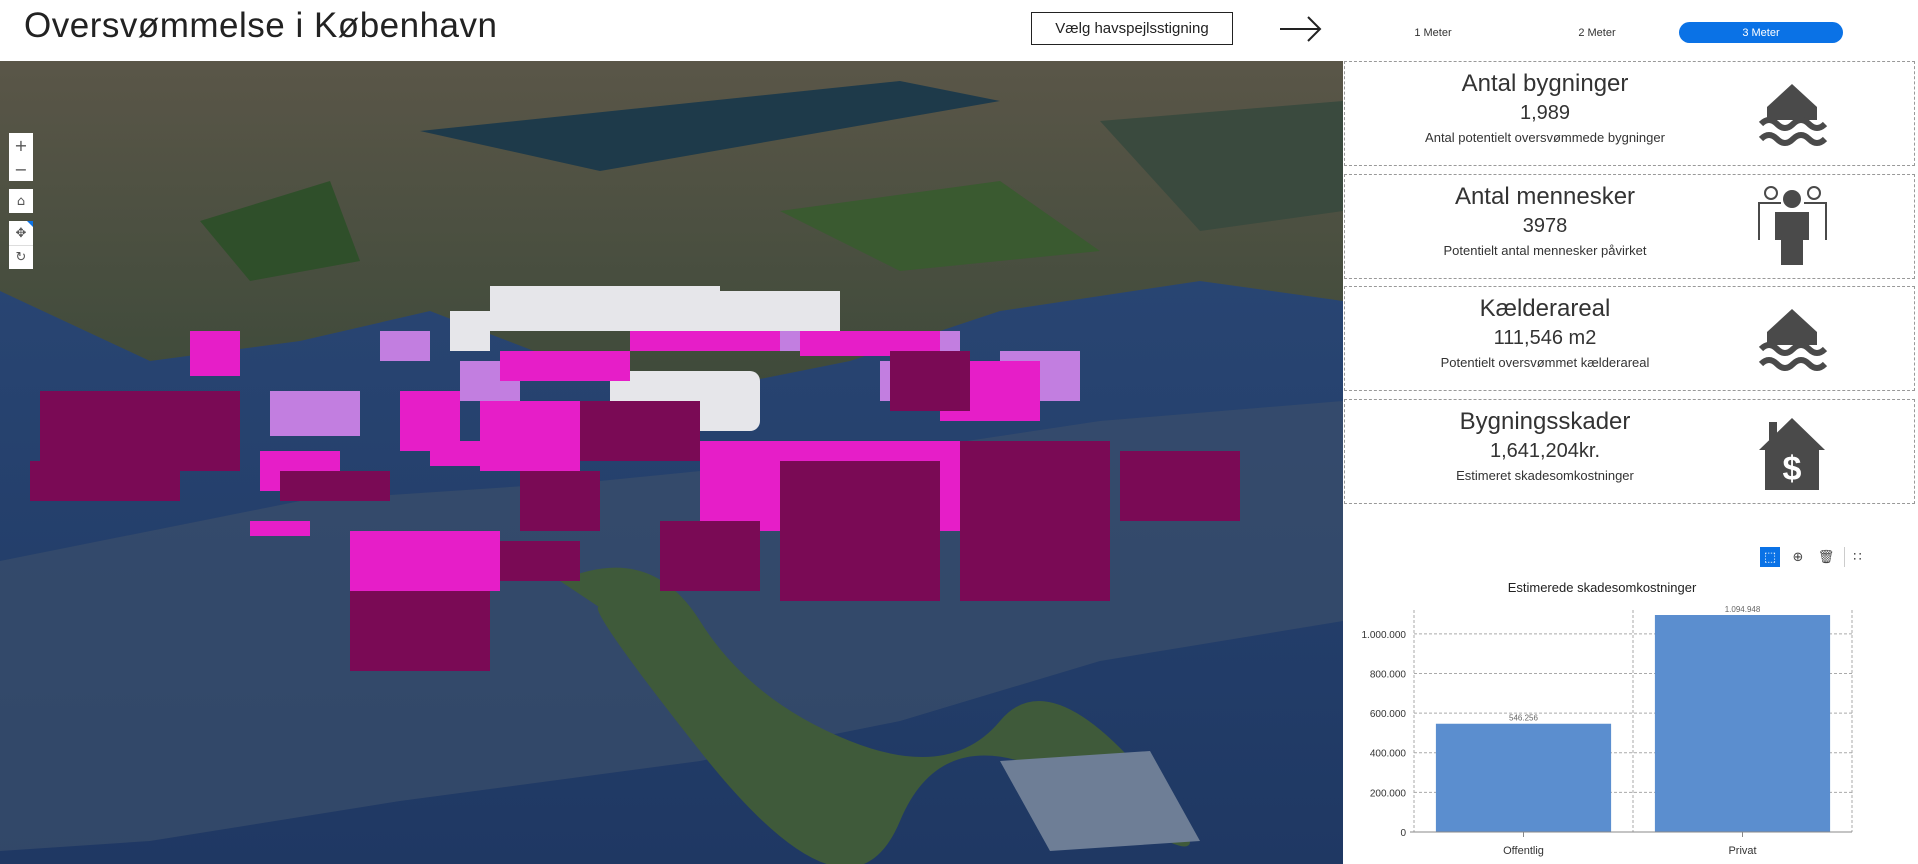  I want to click on map-navigation-controls: + − ⌂ ✥ ↻, so click(21, 201).